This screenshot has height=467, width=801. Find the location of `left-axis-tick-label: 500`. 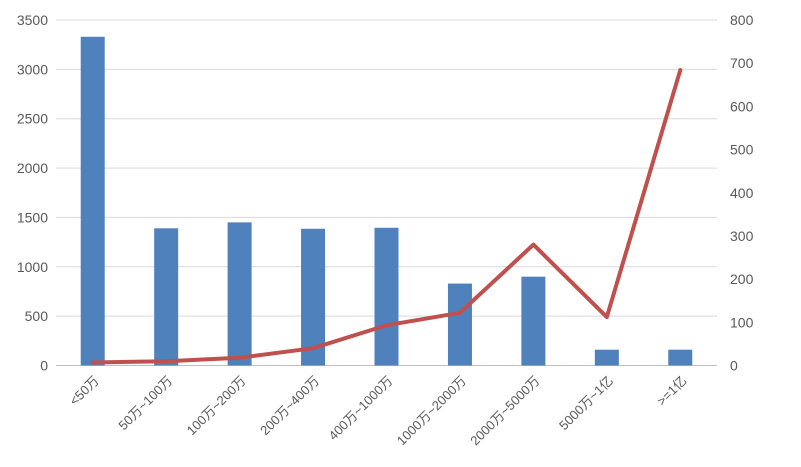

left-axis-tick-label: 500 is located at coordinates (37, 316).